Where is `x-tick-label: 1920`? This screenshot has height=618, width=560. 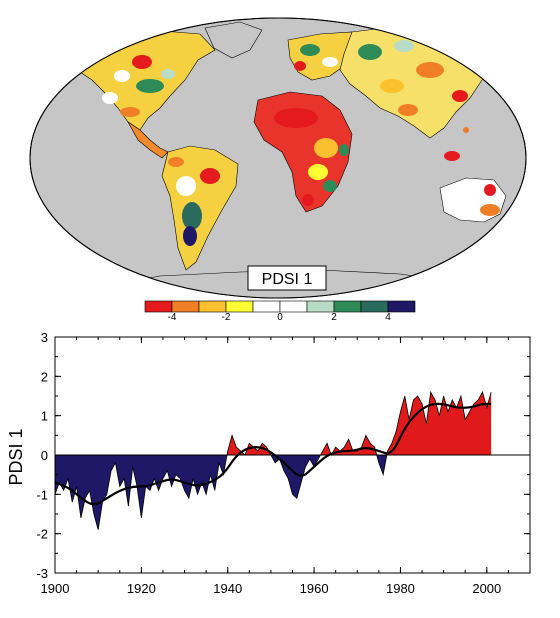
x-tick-label: 1920 is located at coordinates (141, 588).